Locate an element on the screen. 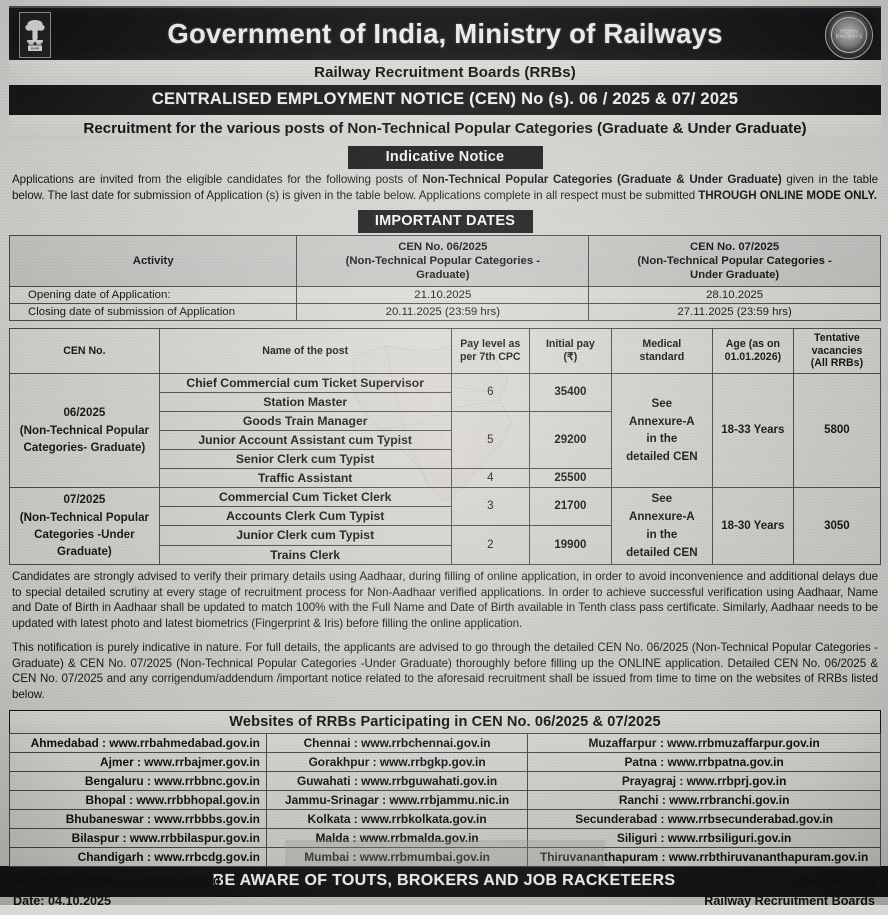  col-initial-pay: Initial pay (₹) is located at coordinates (570, 350).